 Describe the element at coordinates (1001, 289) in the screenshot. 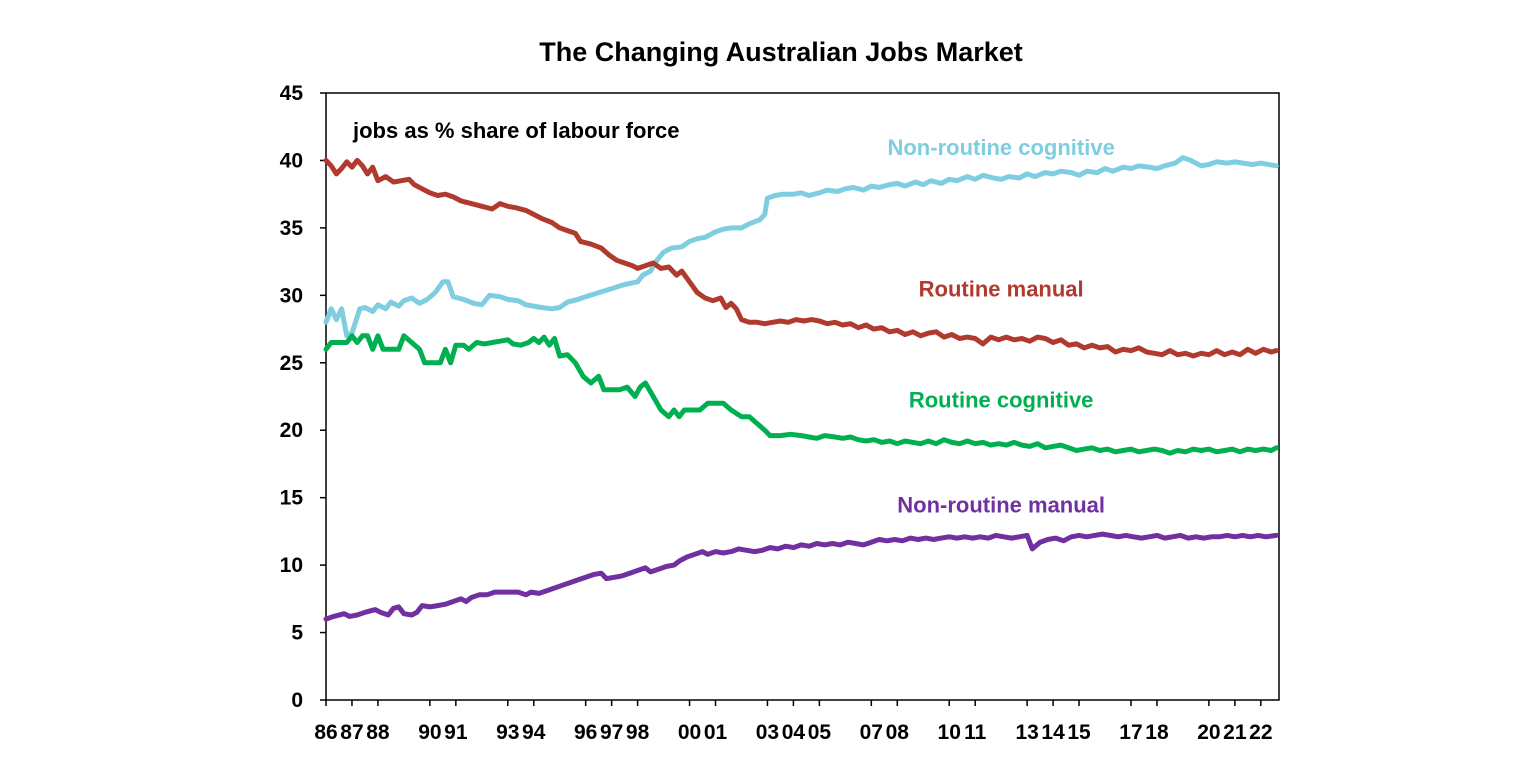

I see `series-label-routine-manual: Routine manual` at that location.